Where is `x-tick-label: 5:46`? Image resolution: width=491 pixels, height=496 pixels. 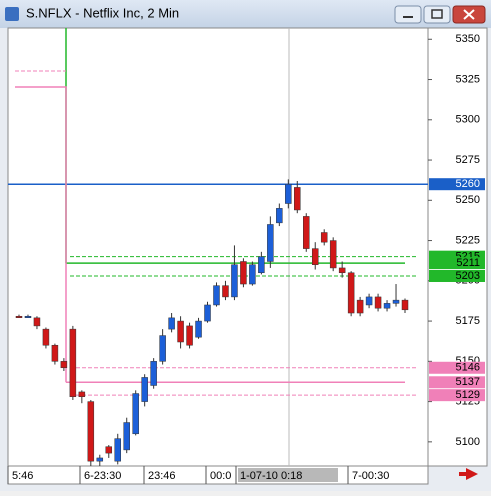 x-tick-label: 5:46 is located at coordinates (22, 476).